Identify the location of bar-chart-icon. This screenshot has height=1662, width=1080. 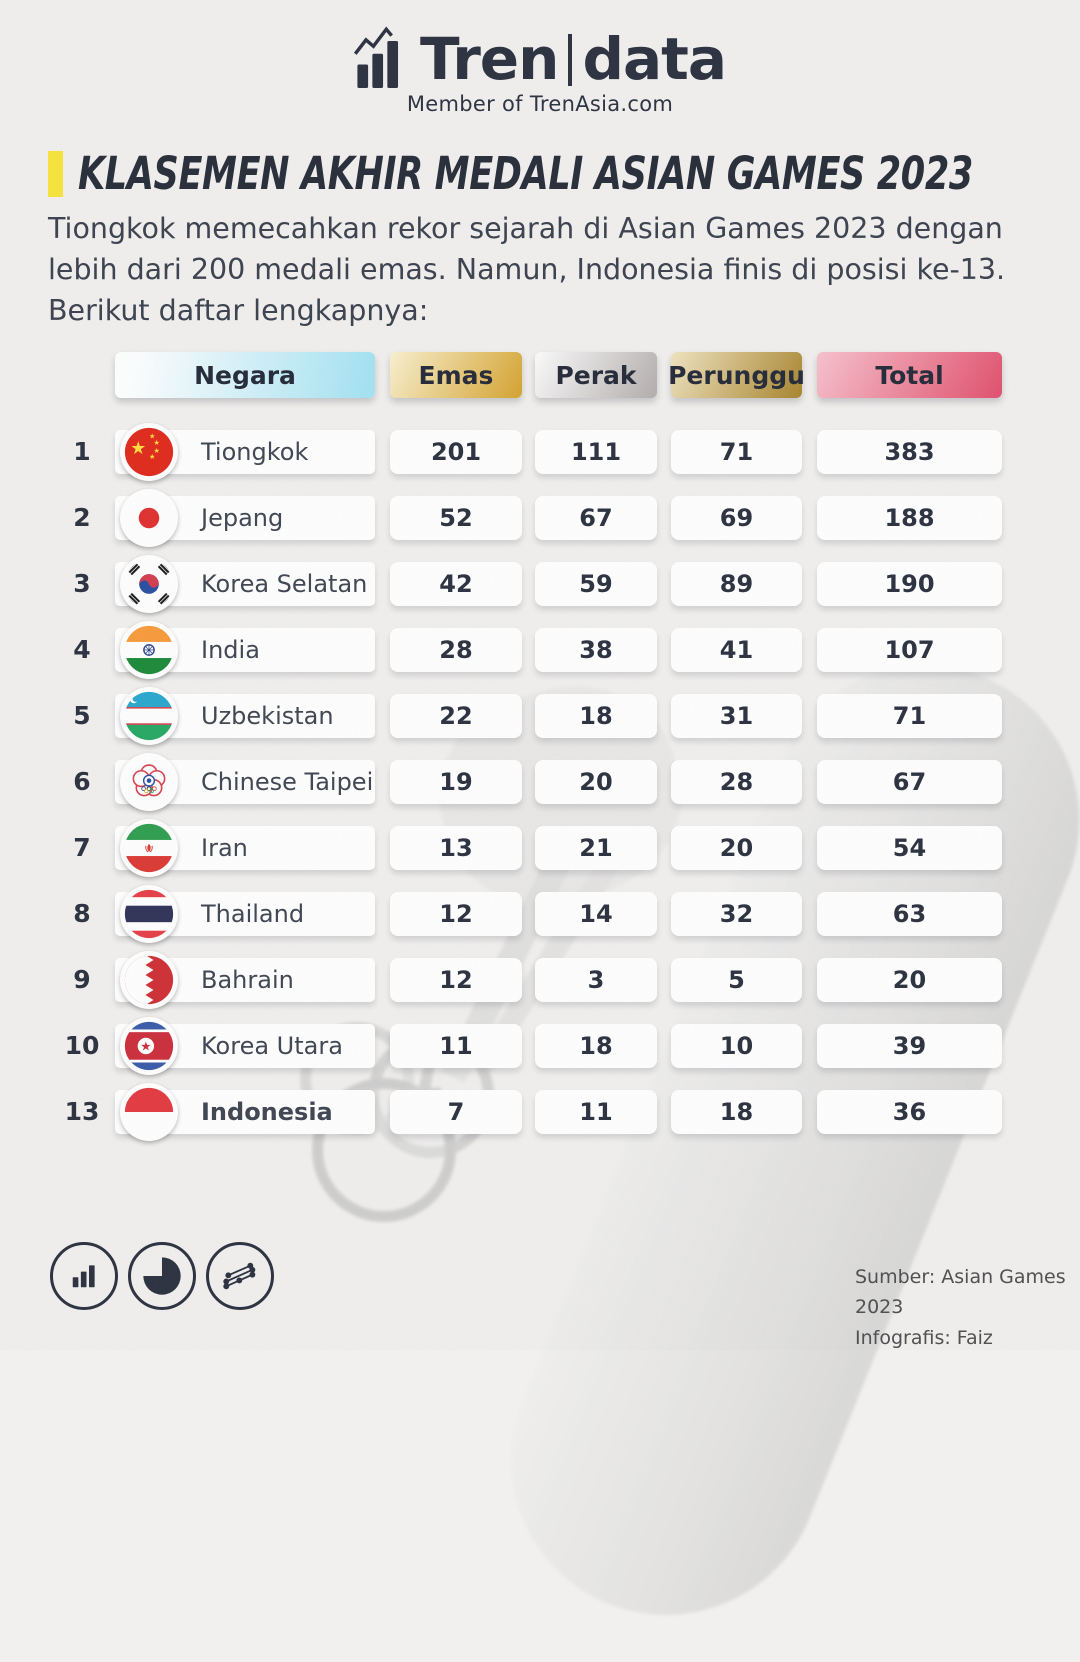
(84, 1276).